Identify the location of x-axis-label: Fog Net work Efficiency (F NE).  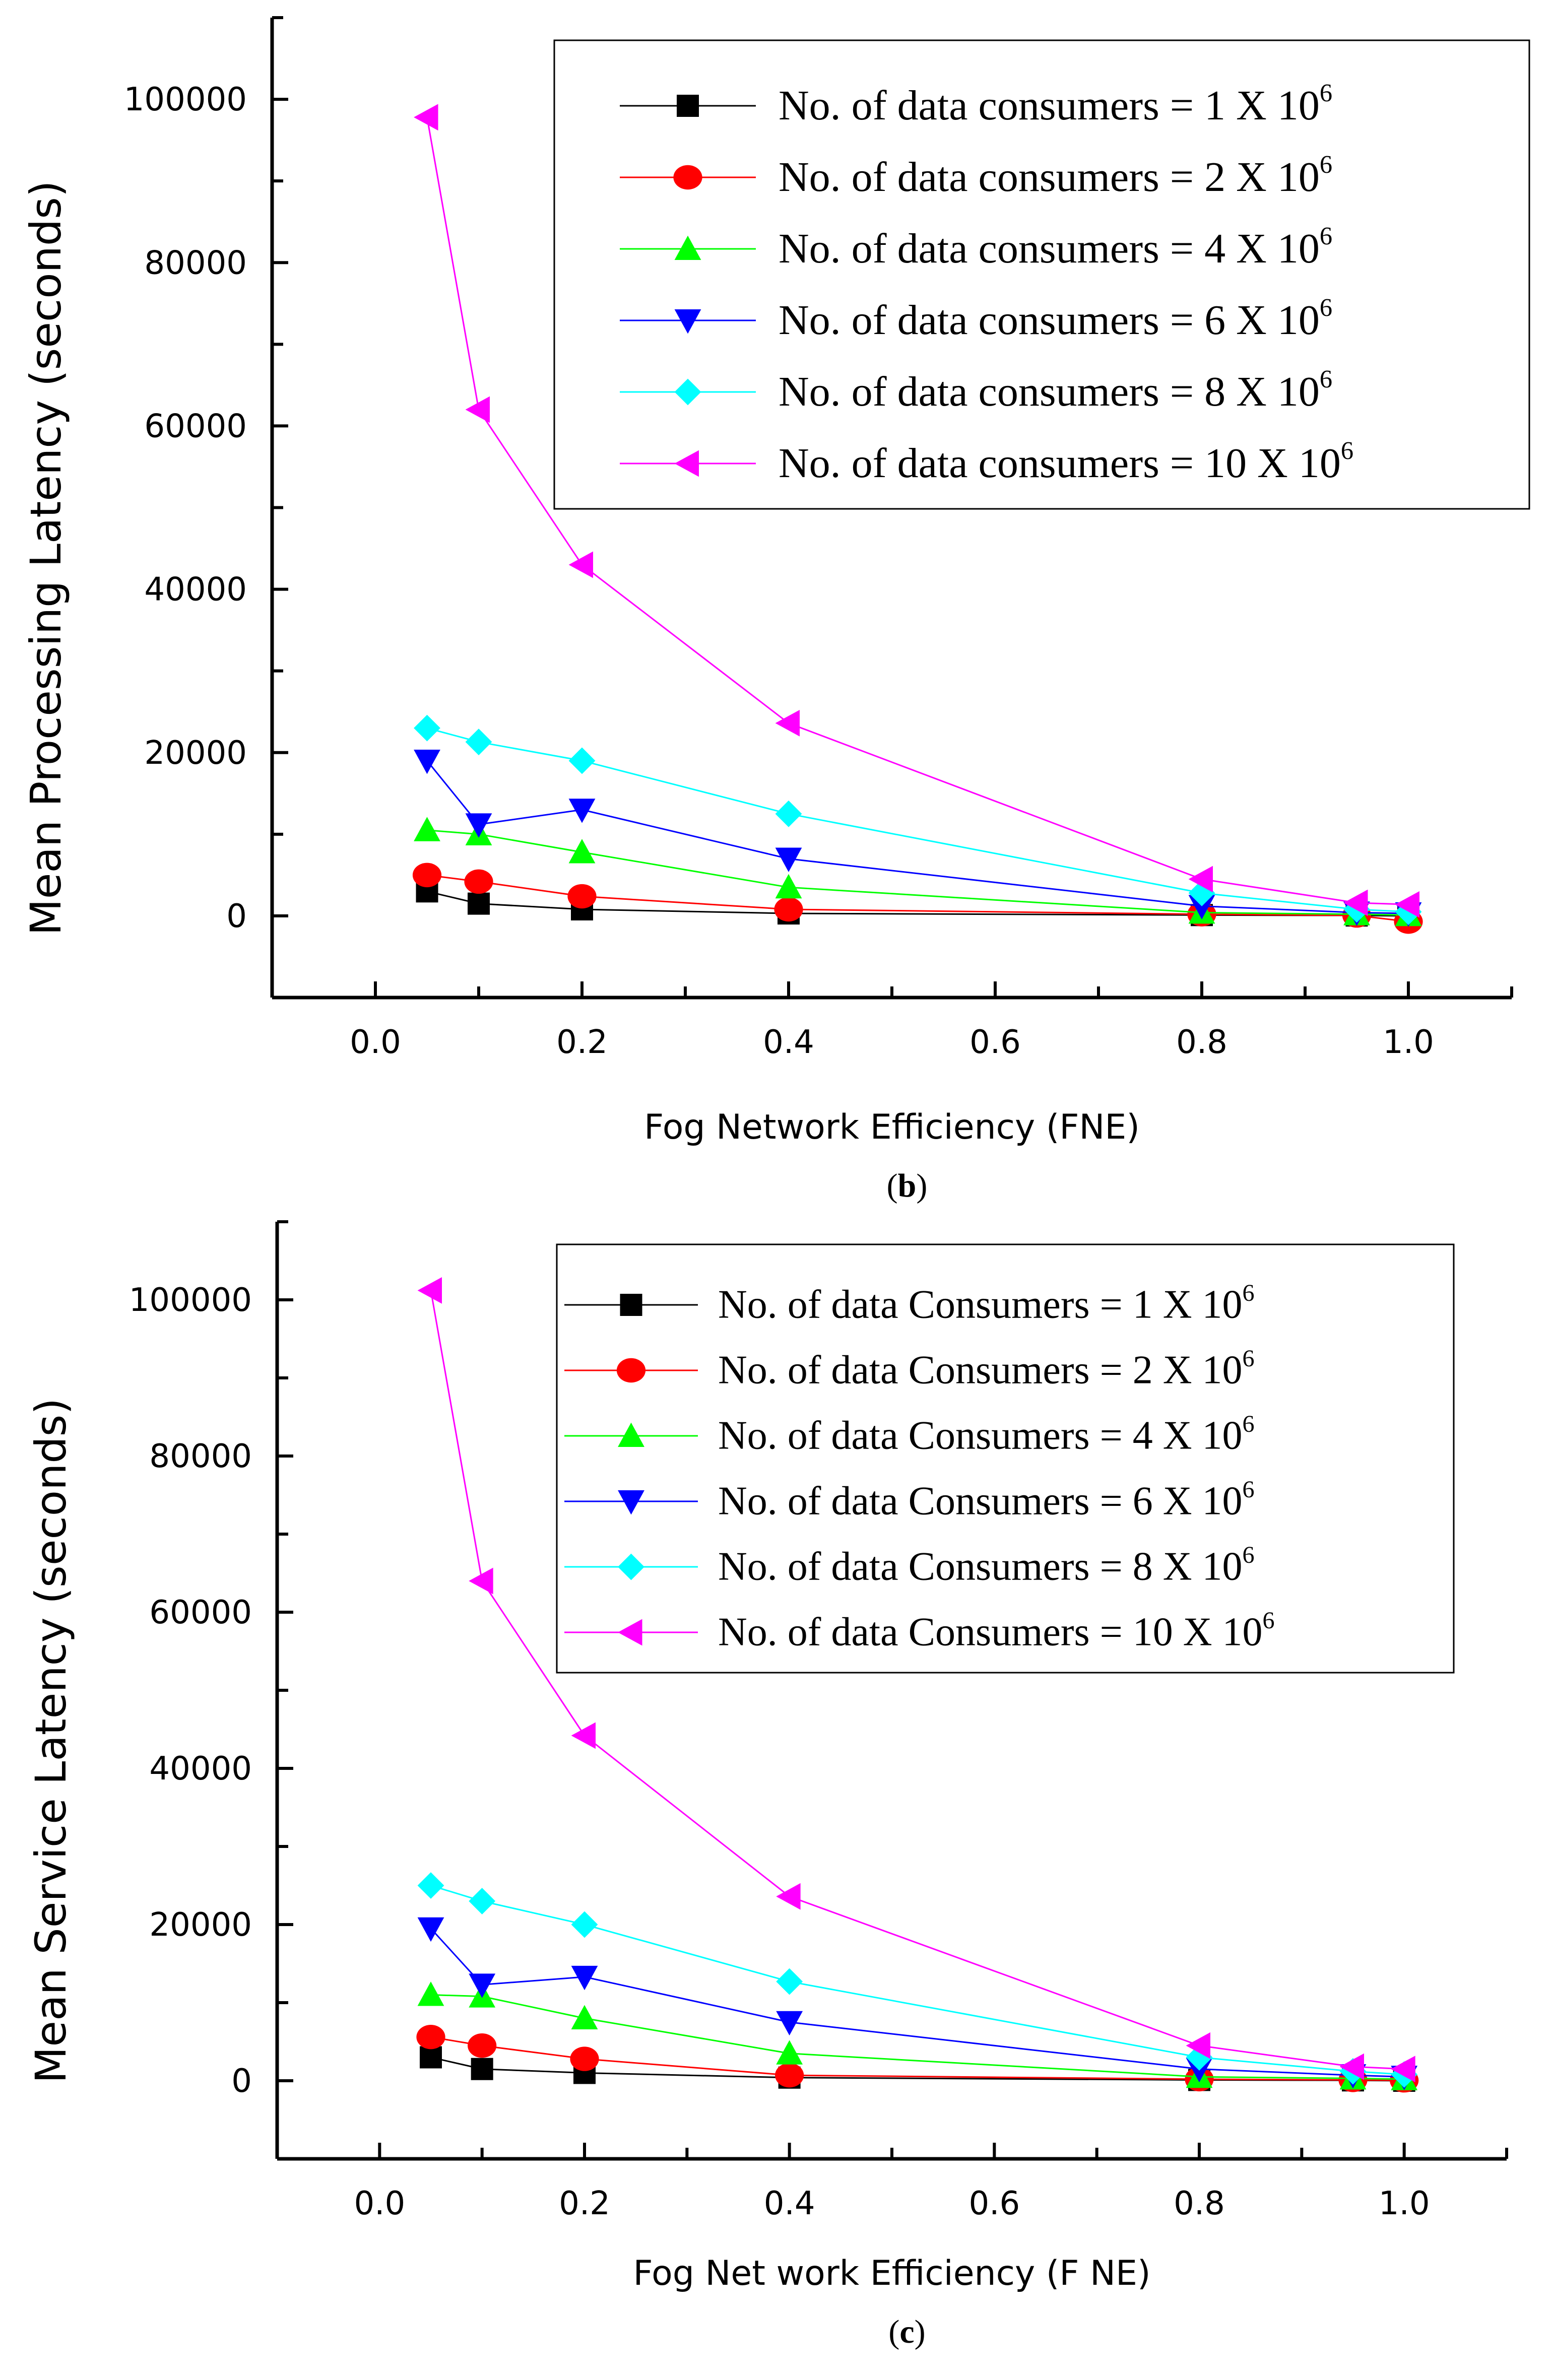
(891, 2273).